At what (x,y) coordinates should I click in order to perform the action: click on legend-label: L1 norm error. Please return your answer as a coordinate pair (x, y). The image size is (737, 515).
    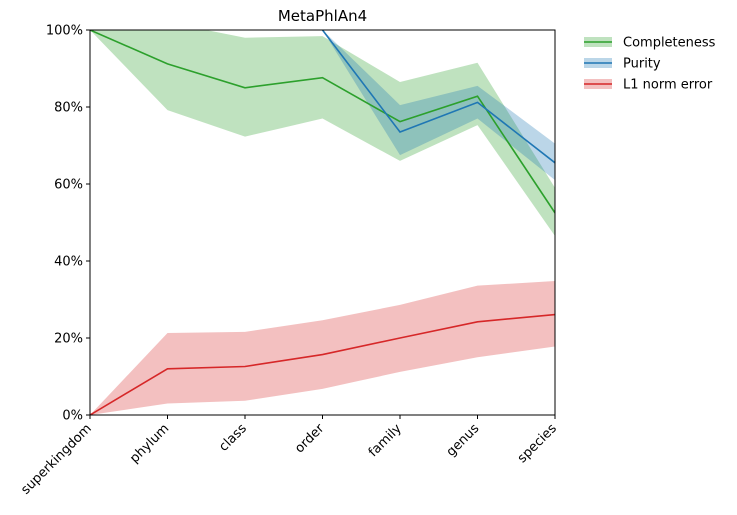
    Looking at the image, I should click on (668, 85).